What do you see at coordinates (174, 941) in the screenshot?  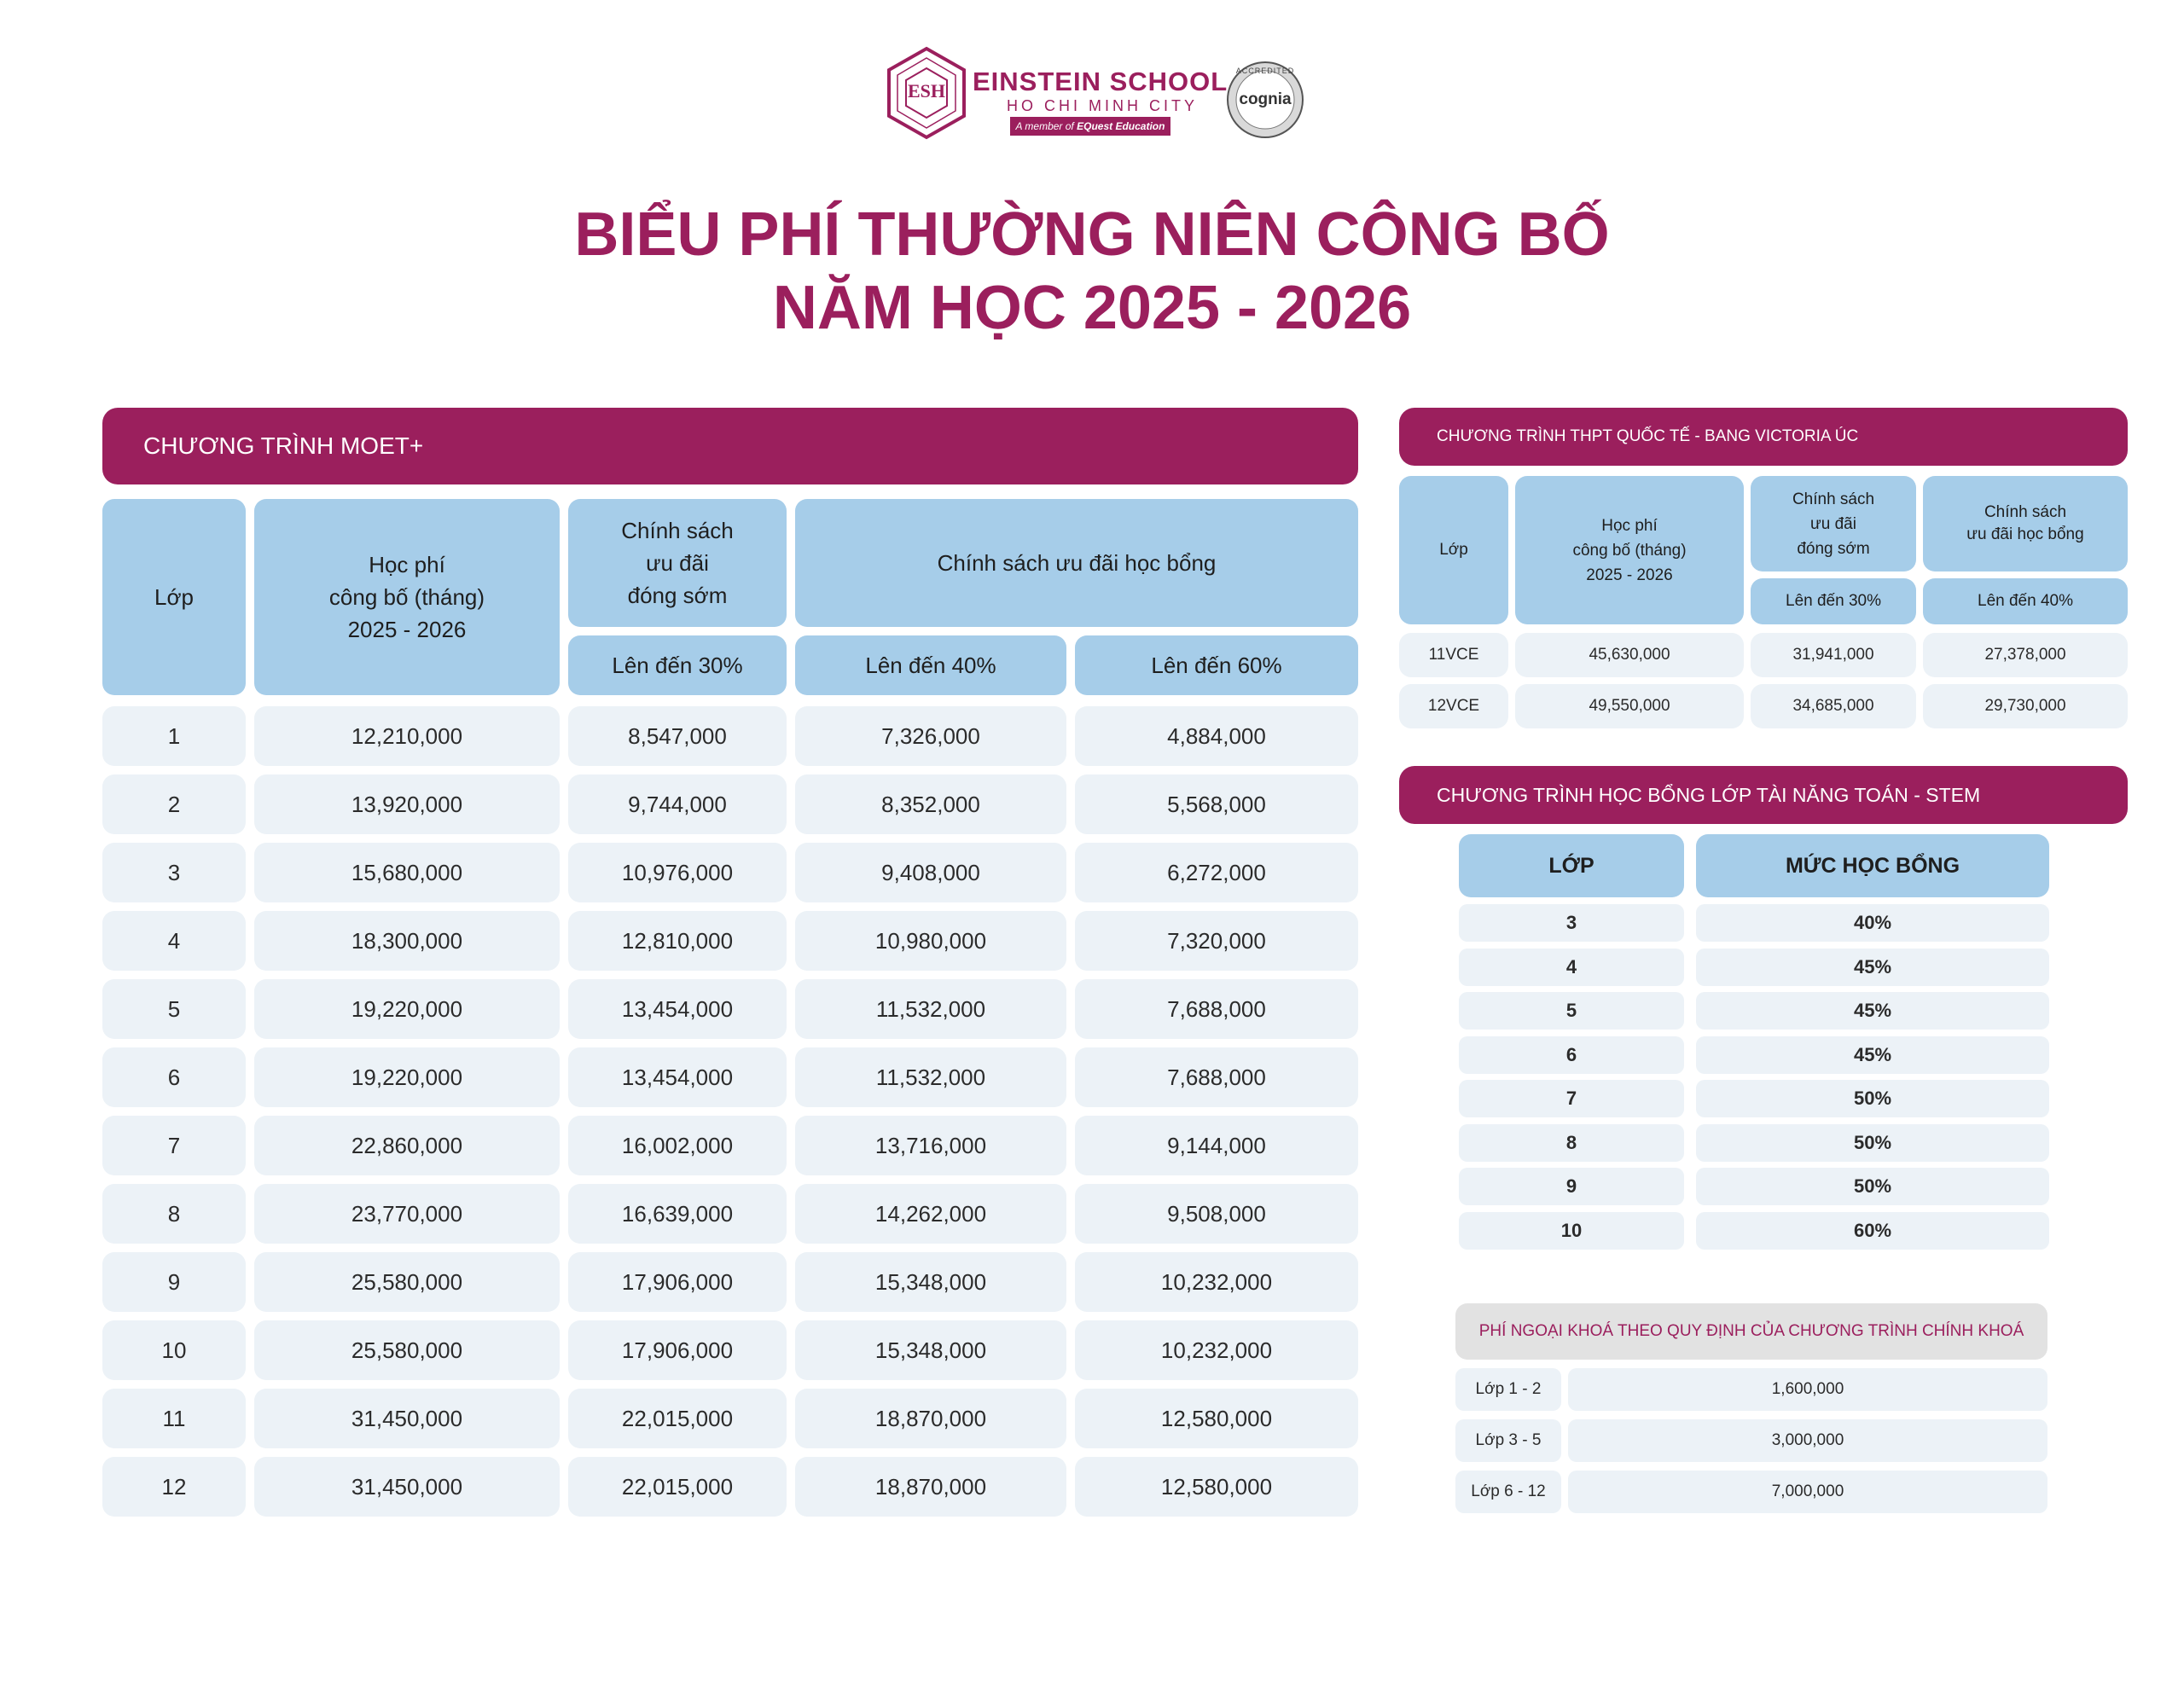 I see `moet-row-4-grade: 4` at bounding box center [174, 941].